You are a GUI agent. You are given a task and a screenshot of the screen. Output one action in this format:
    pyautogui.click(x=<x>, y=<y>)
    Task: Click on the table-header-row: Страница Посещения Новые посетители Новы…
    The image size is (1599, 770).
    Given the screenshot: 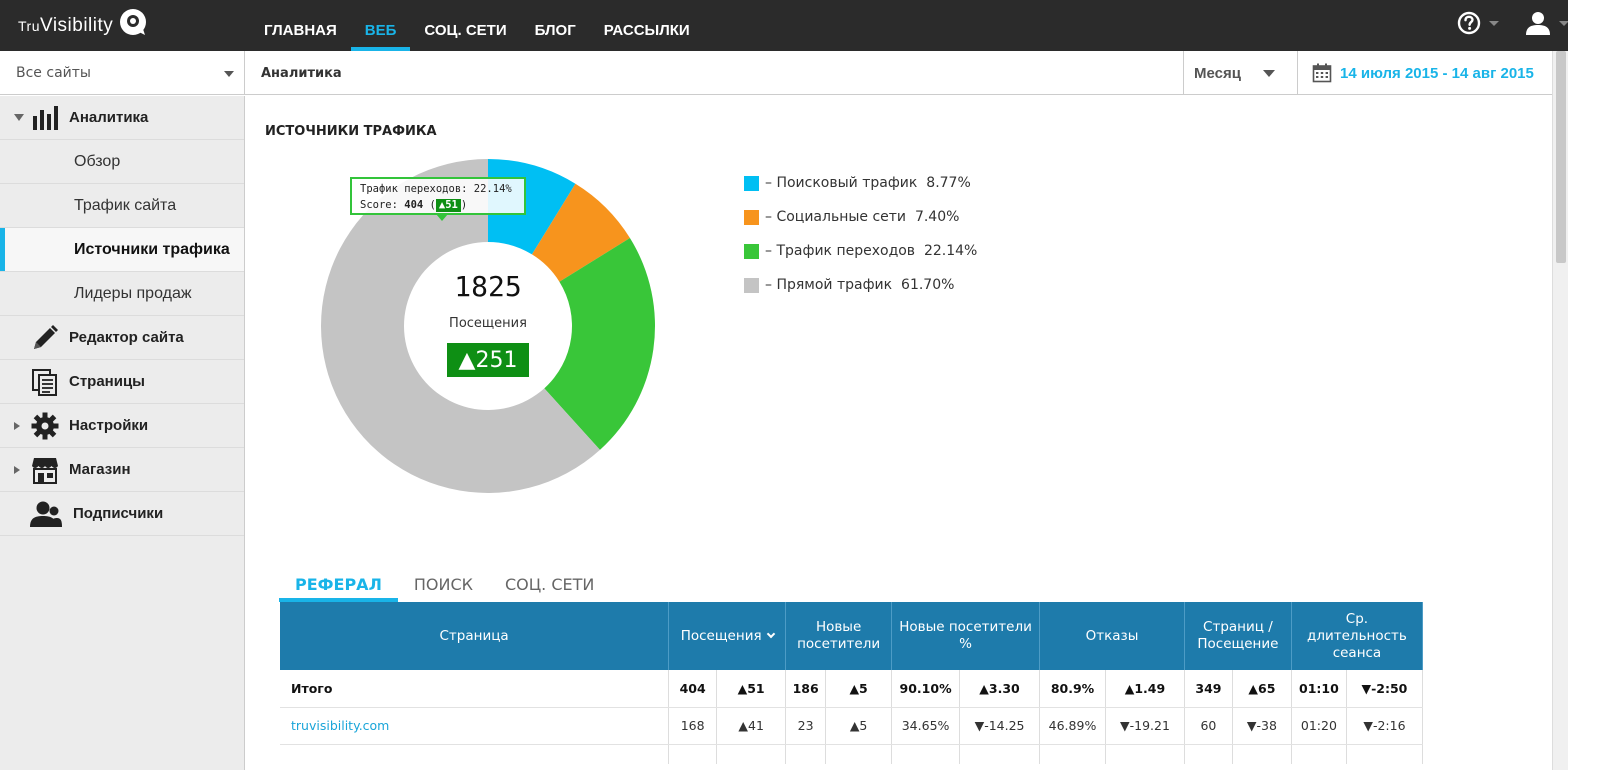 What is the action you would take?
    pyautogui.click(x=852, y=636)
    